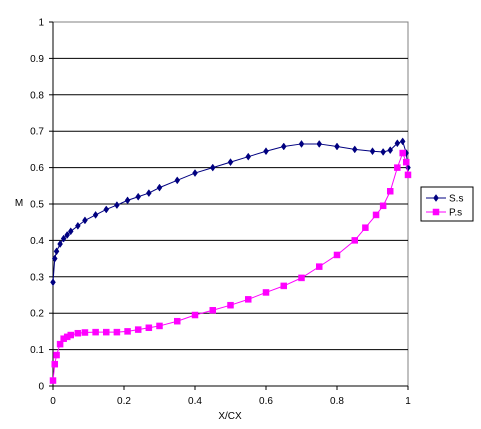 This screenshot has height=429, width=481. What do you see at coordinates (408, 401) in the screenshot?
I see `x-tick-label: 1` at bounding box center [408, 401].